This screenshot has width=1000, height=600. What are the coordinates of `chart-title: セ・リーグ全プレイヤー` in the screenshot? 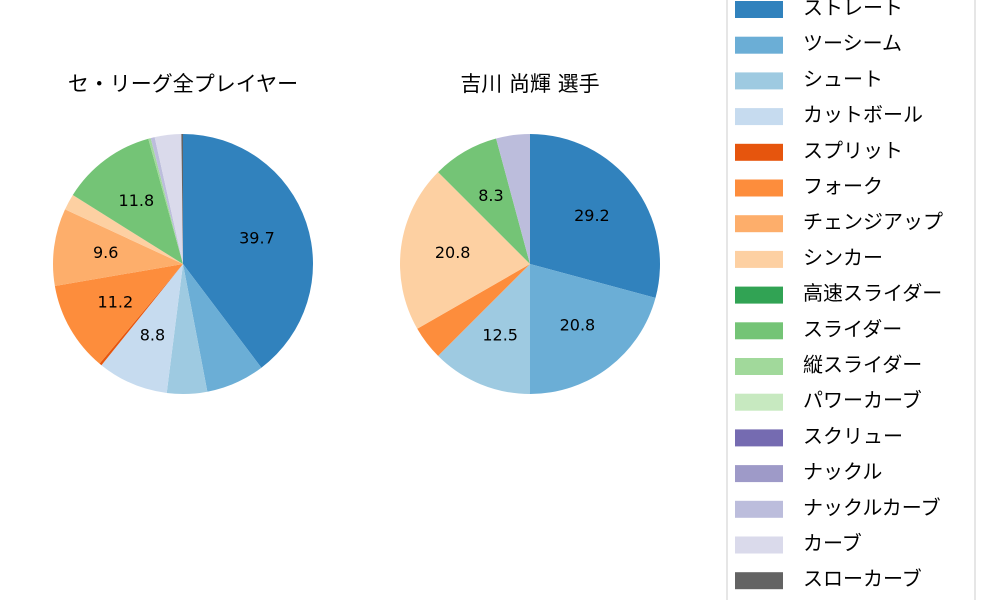 It's located at (183, 84).